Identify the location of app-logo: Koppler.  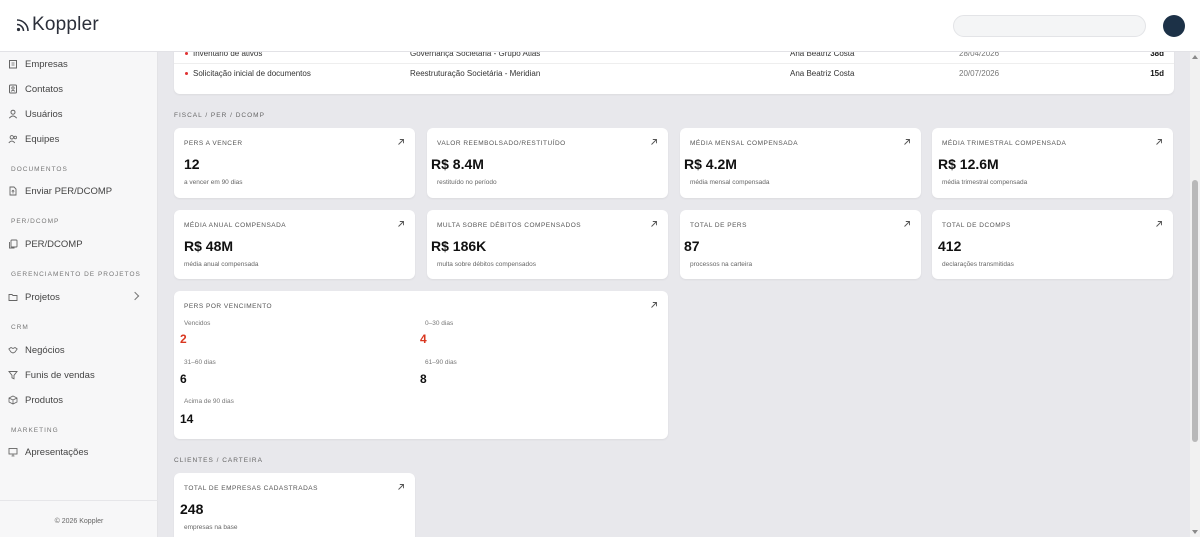
(57, 25).